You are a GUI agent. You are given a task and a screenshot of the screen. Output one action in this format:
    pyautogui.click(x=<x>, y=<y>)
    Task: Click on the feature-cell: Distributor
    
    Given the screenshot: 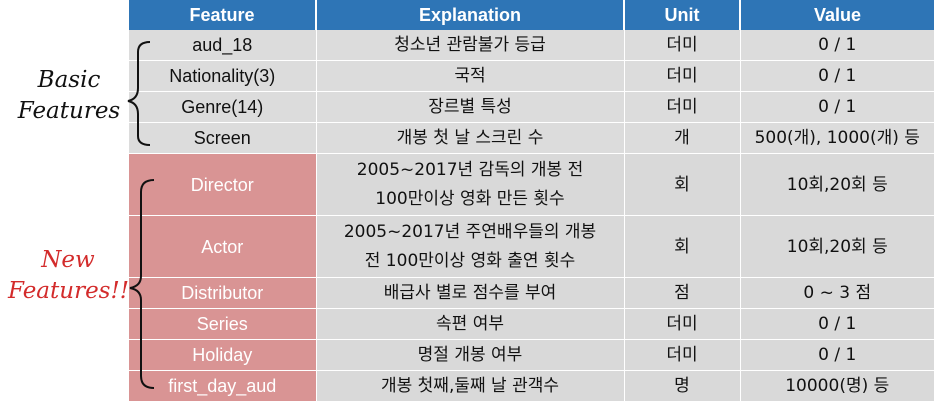 What is the action you would take?
    pyautogui.click(x=223, y=293)
    